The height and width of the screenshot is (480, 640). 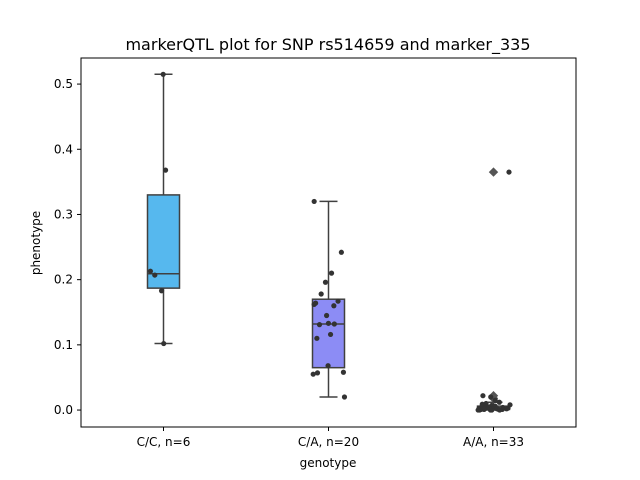 What do you see at coordinates (328, 463) in the screenshot?
I see `x-axis-label: genotype` at bounding box center [328, 463].